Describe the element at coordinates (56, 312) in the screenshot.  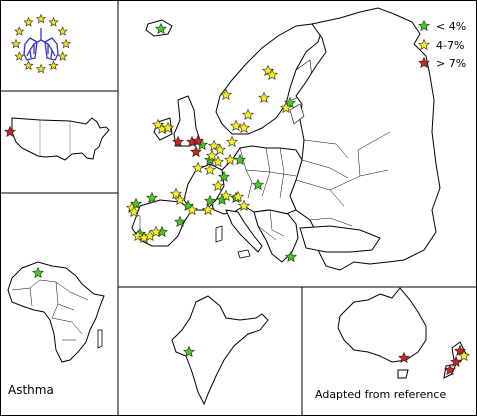
I see `africa-map` at that location.